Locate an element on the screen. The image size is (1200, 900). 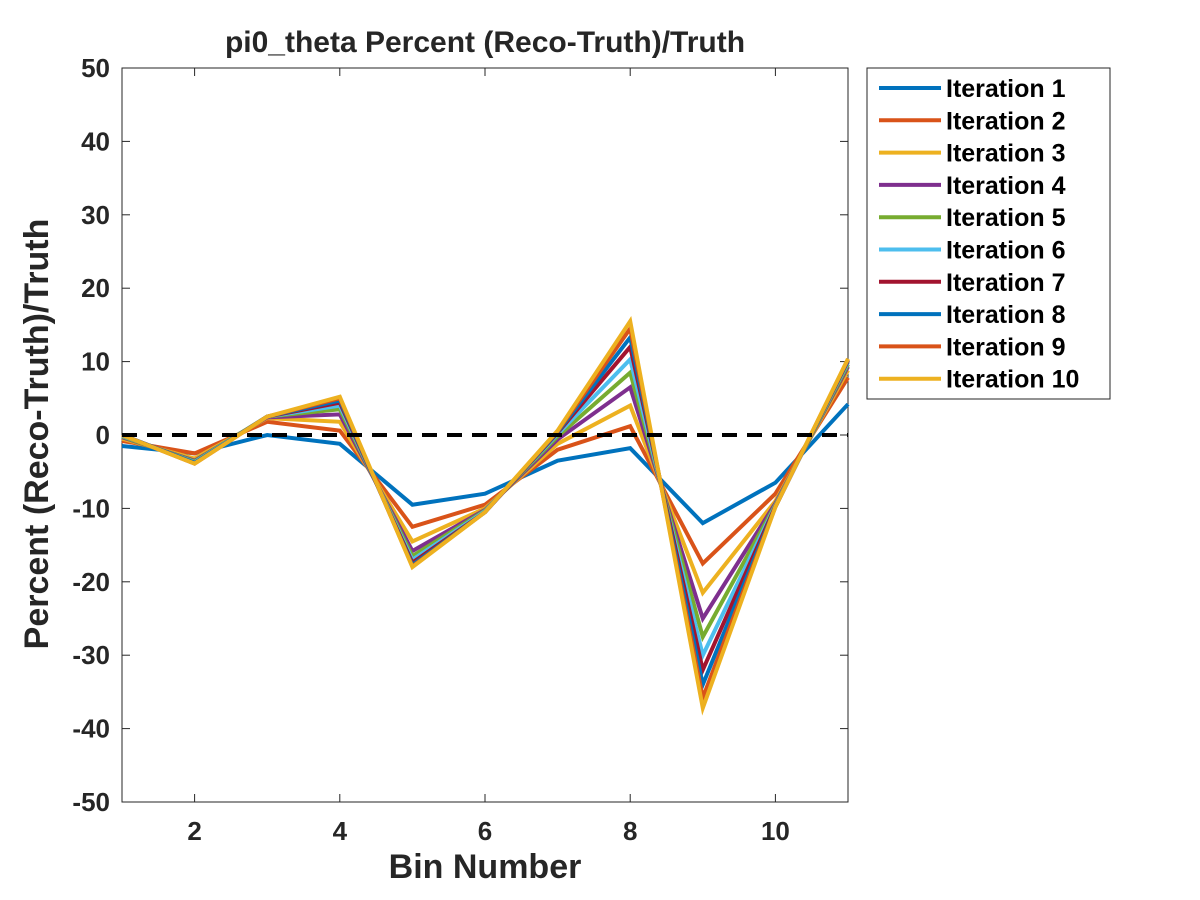
y-tick-label: -40 is located at coordinates (91, 729).